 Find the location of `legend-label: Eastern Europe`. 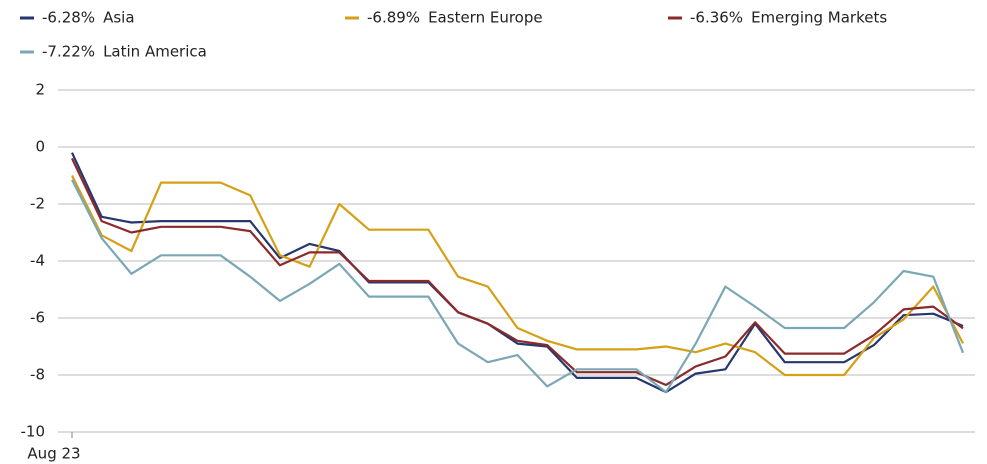

legend-label: Eastern Europe is located at coordinates (485, 18).